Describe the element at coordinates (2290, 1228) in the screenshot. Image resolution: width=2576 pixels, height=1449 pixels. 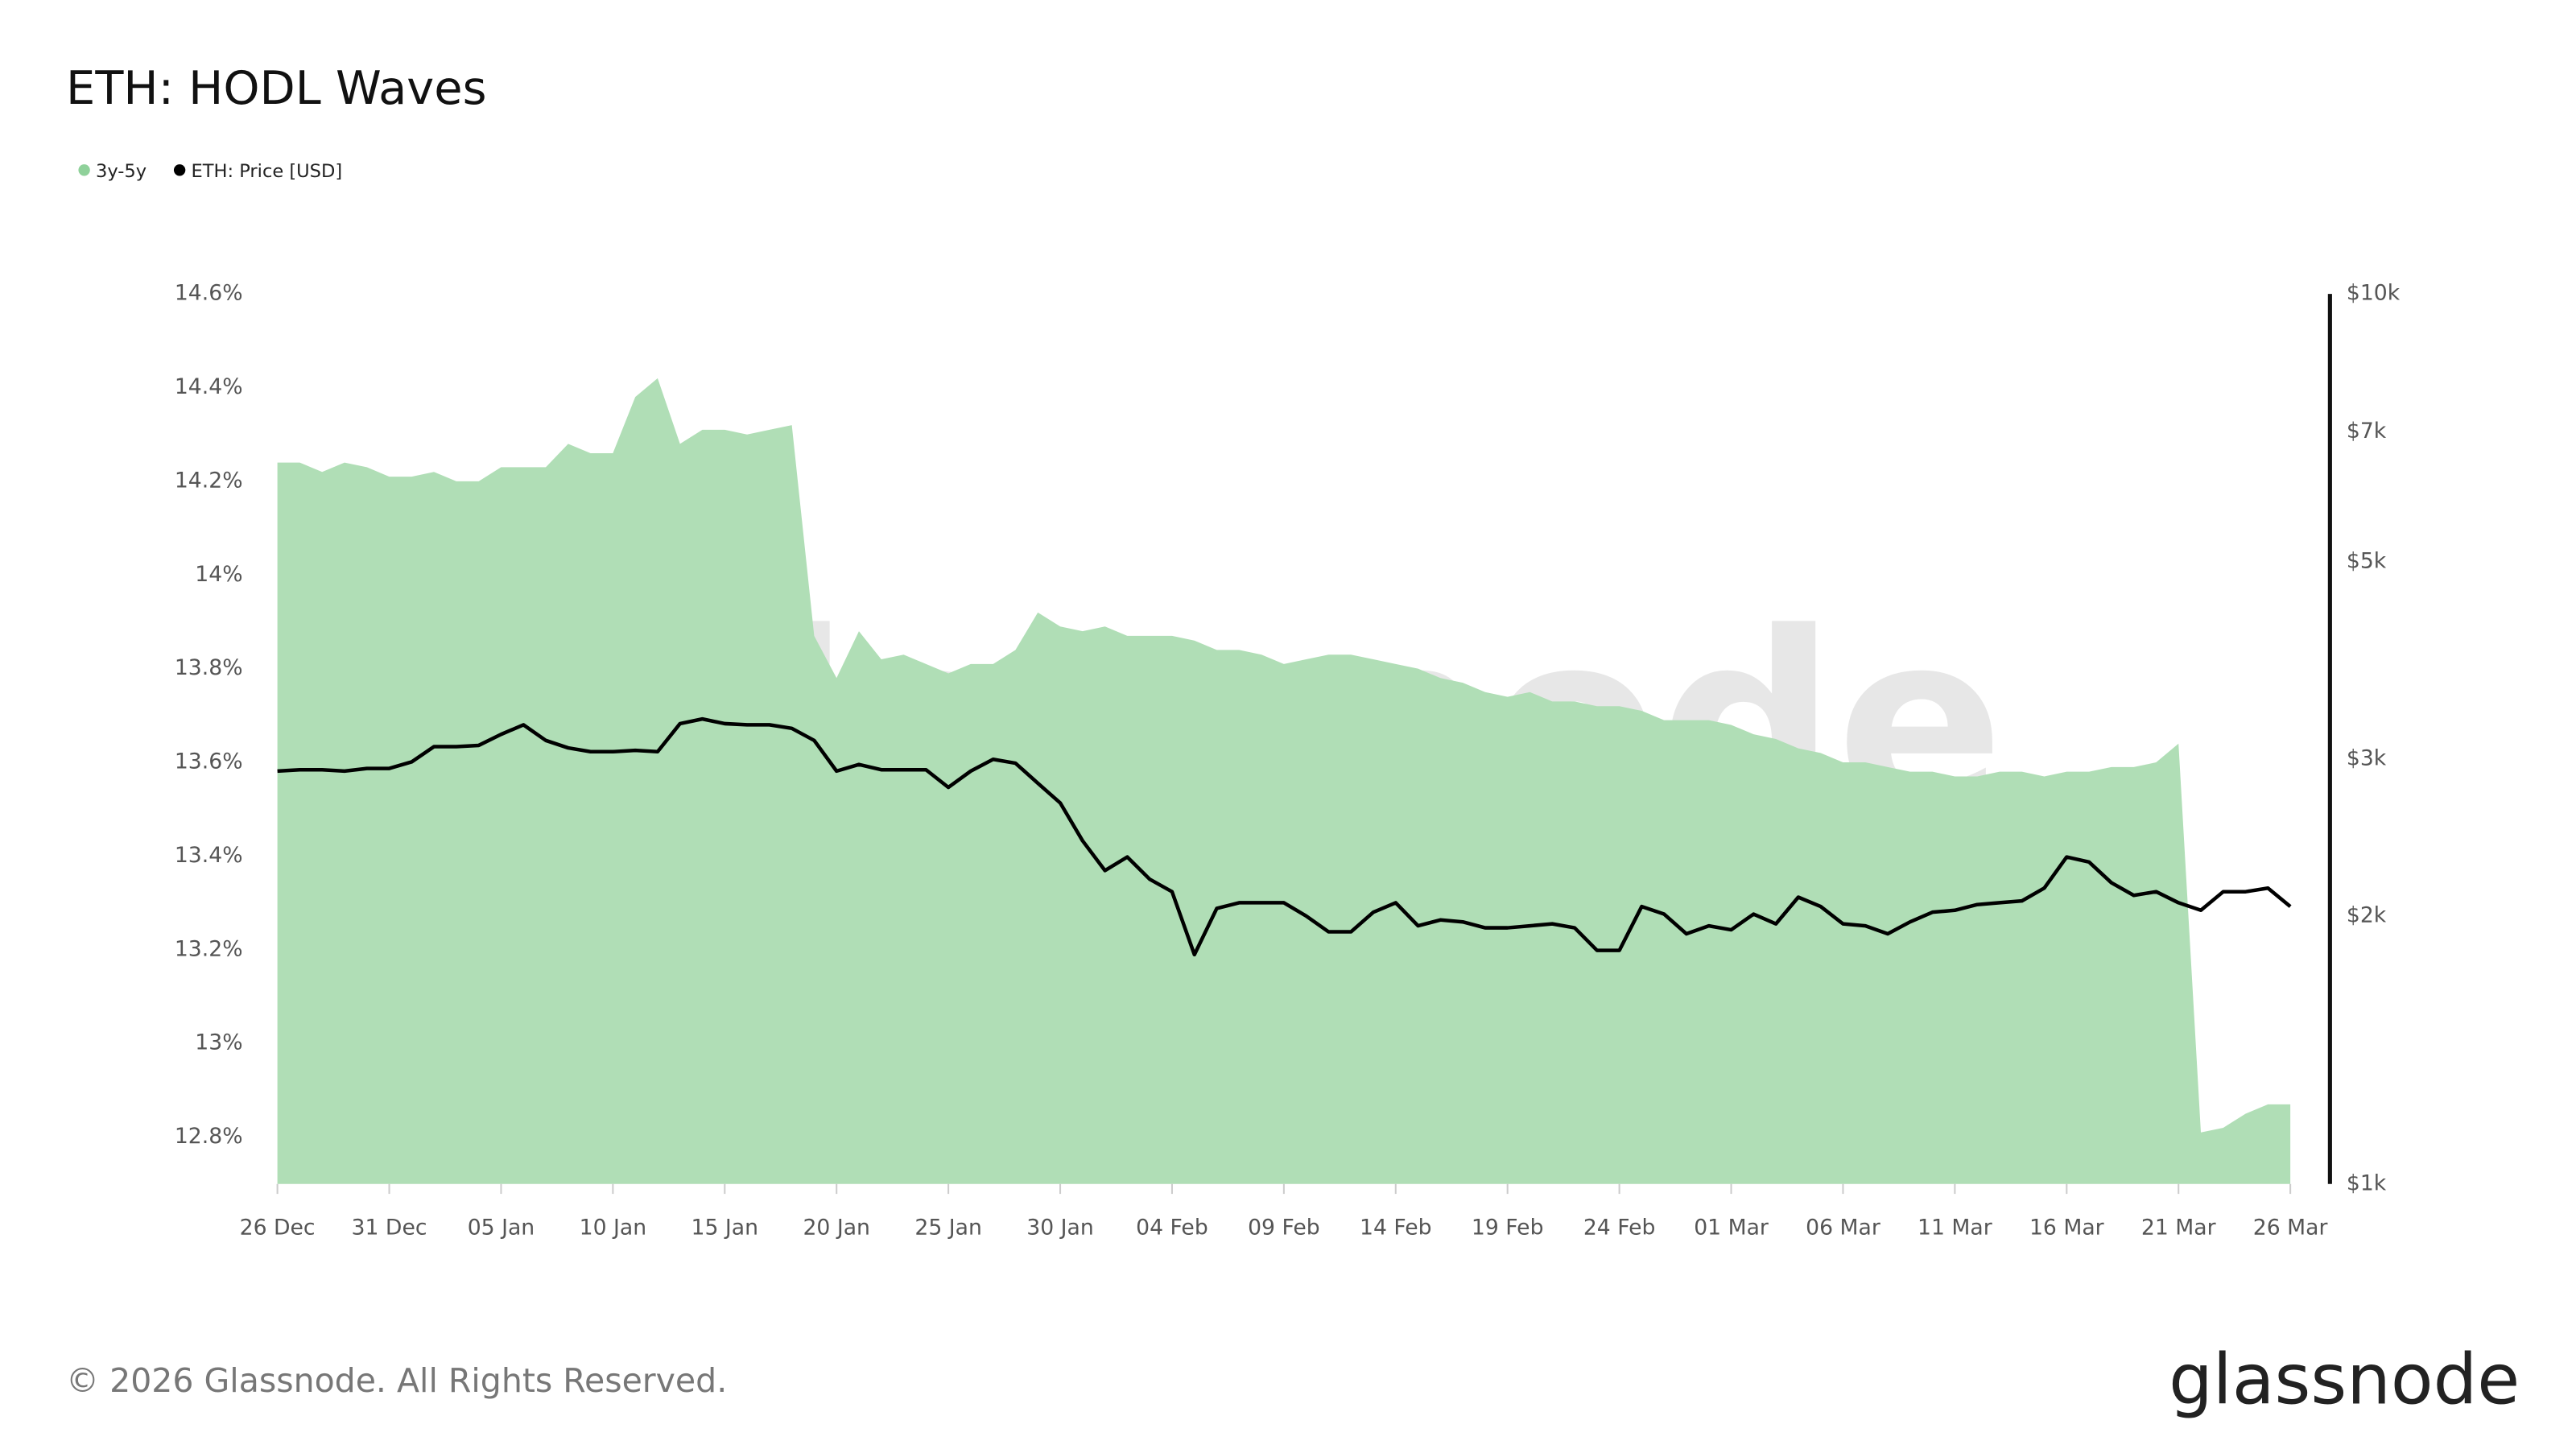
I see `x-tick-label: 26 Mar` at that location.